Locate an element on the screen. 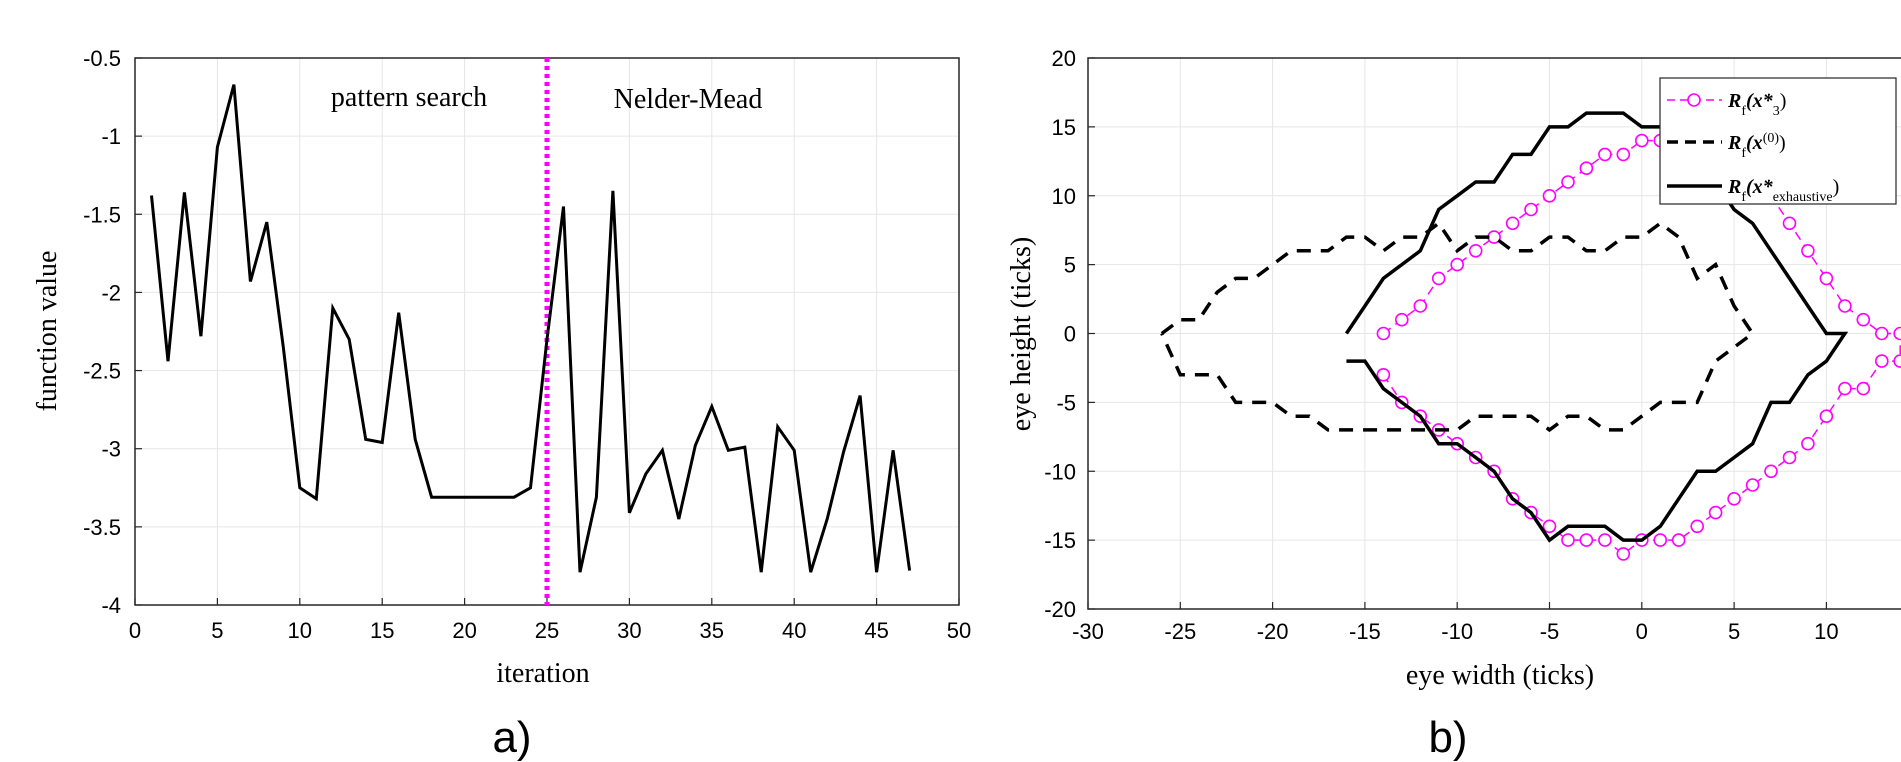 The image size is (1901, 762). x-tick-label: -20 is located at coordinates (1273, 631).